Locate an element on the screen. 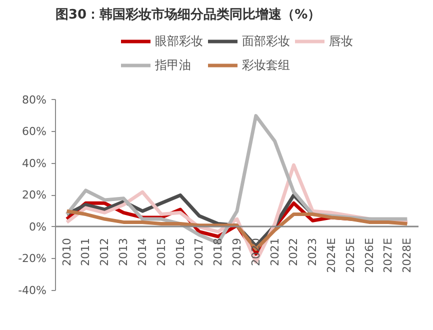  y-tick-label: 20% is located at coordinates (34, 195).